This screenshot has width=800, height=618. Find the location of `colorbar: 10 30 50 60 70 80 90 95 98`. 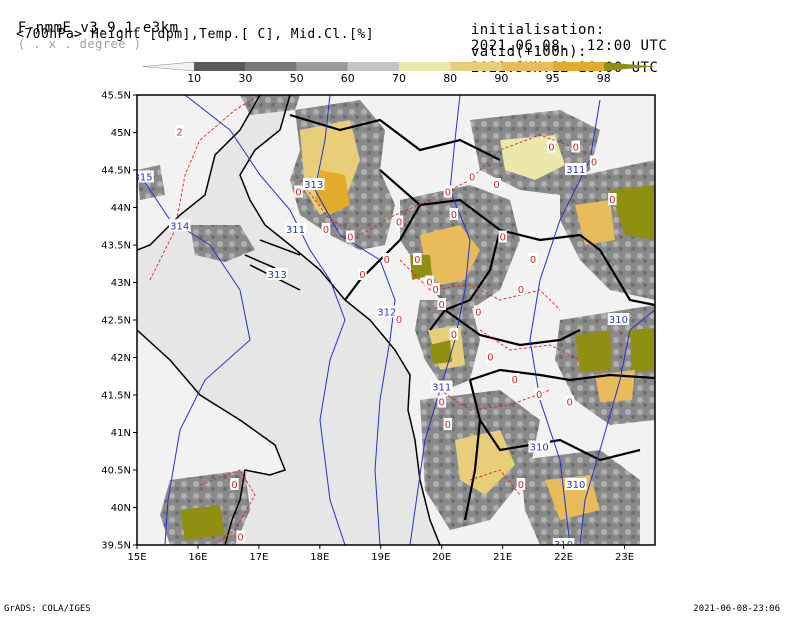

colorbar: 10 30 50 60 70 80 90 95 98 is located at coordinates (398, 73).